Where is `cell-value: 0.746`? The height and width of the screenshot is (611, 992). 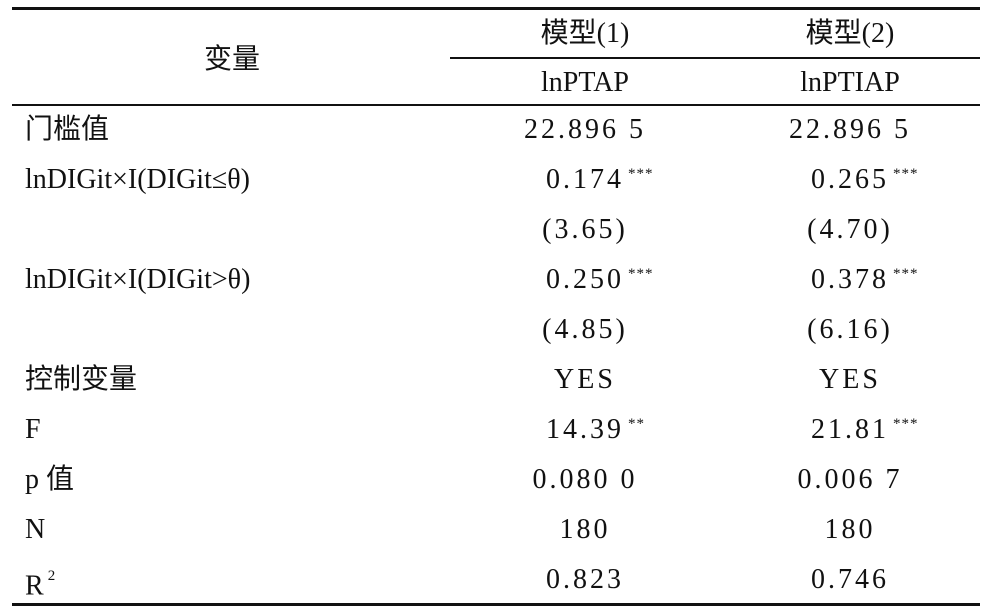 cell-value: 0.746 is located at coordinates (850, 579).